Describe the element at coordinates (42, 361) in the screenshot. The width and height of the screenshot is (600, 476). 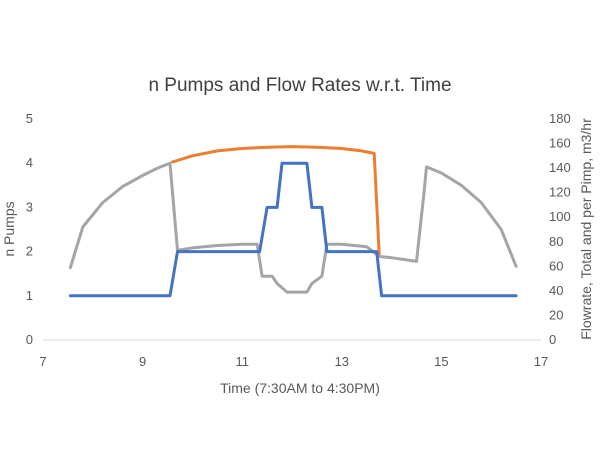
I see `x-tick-label: 7` at that location.